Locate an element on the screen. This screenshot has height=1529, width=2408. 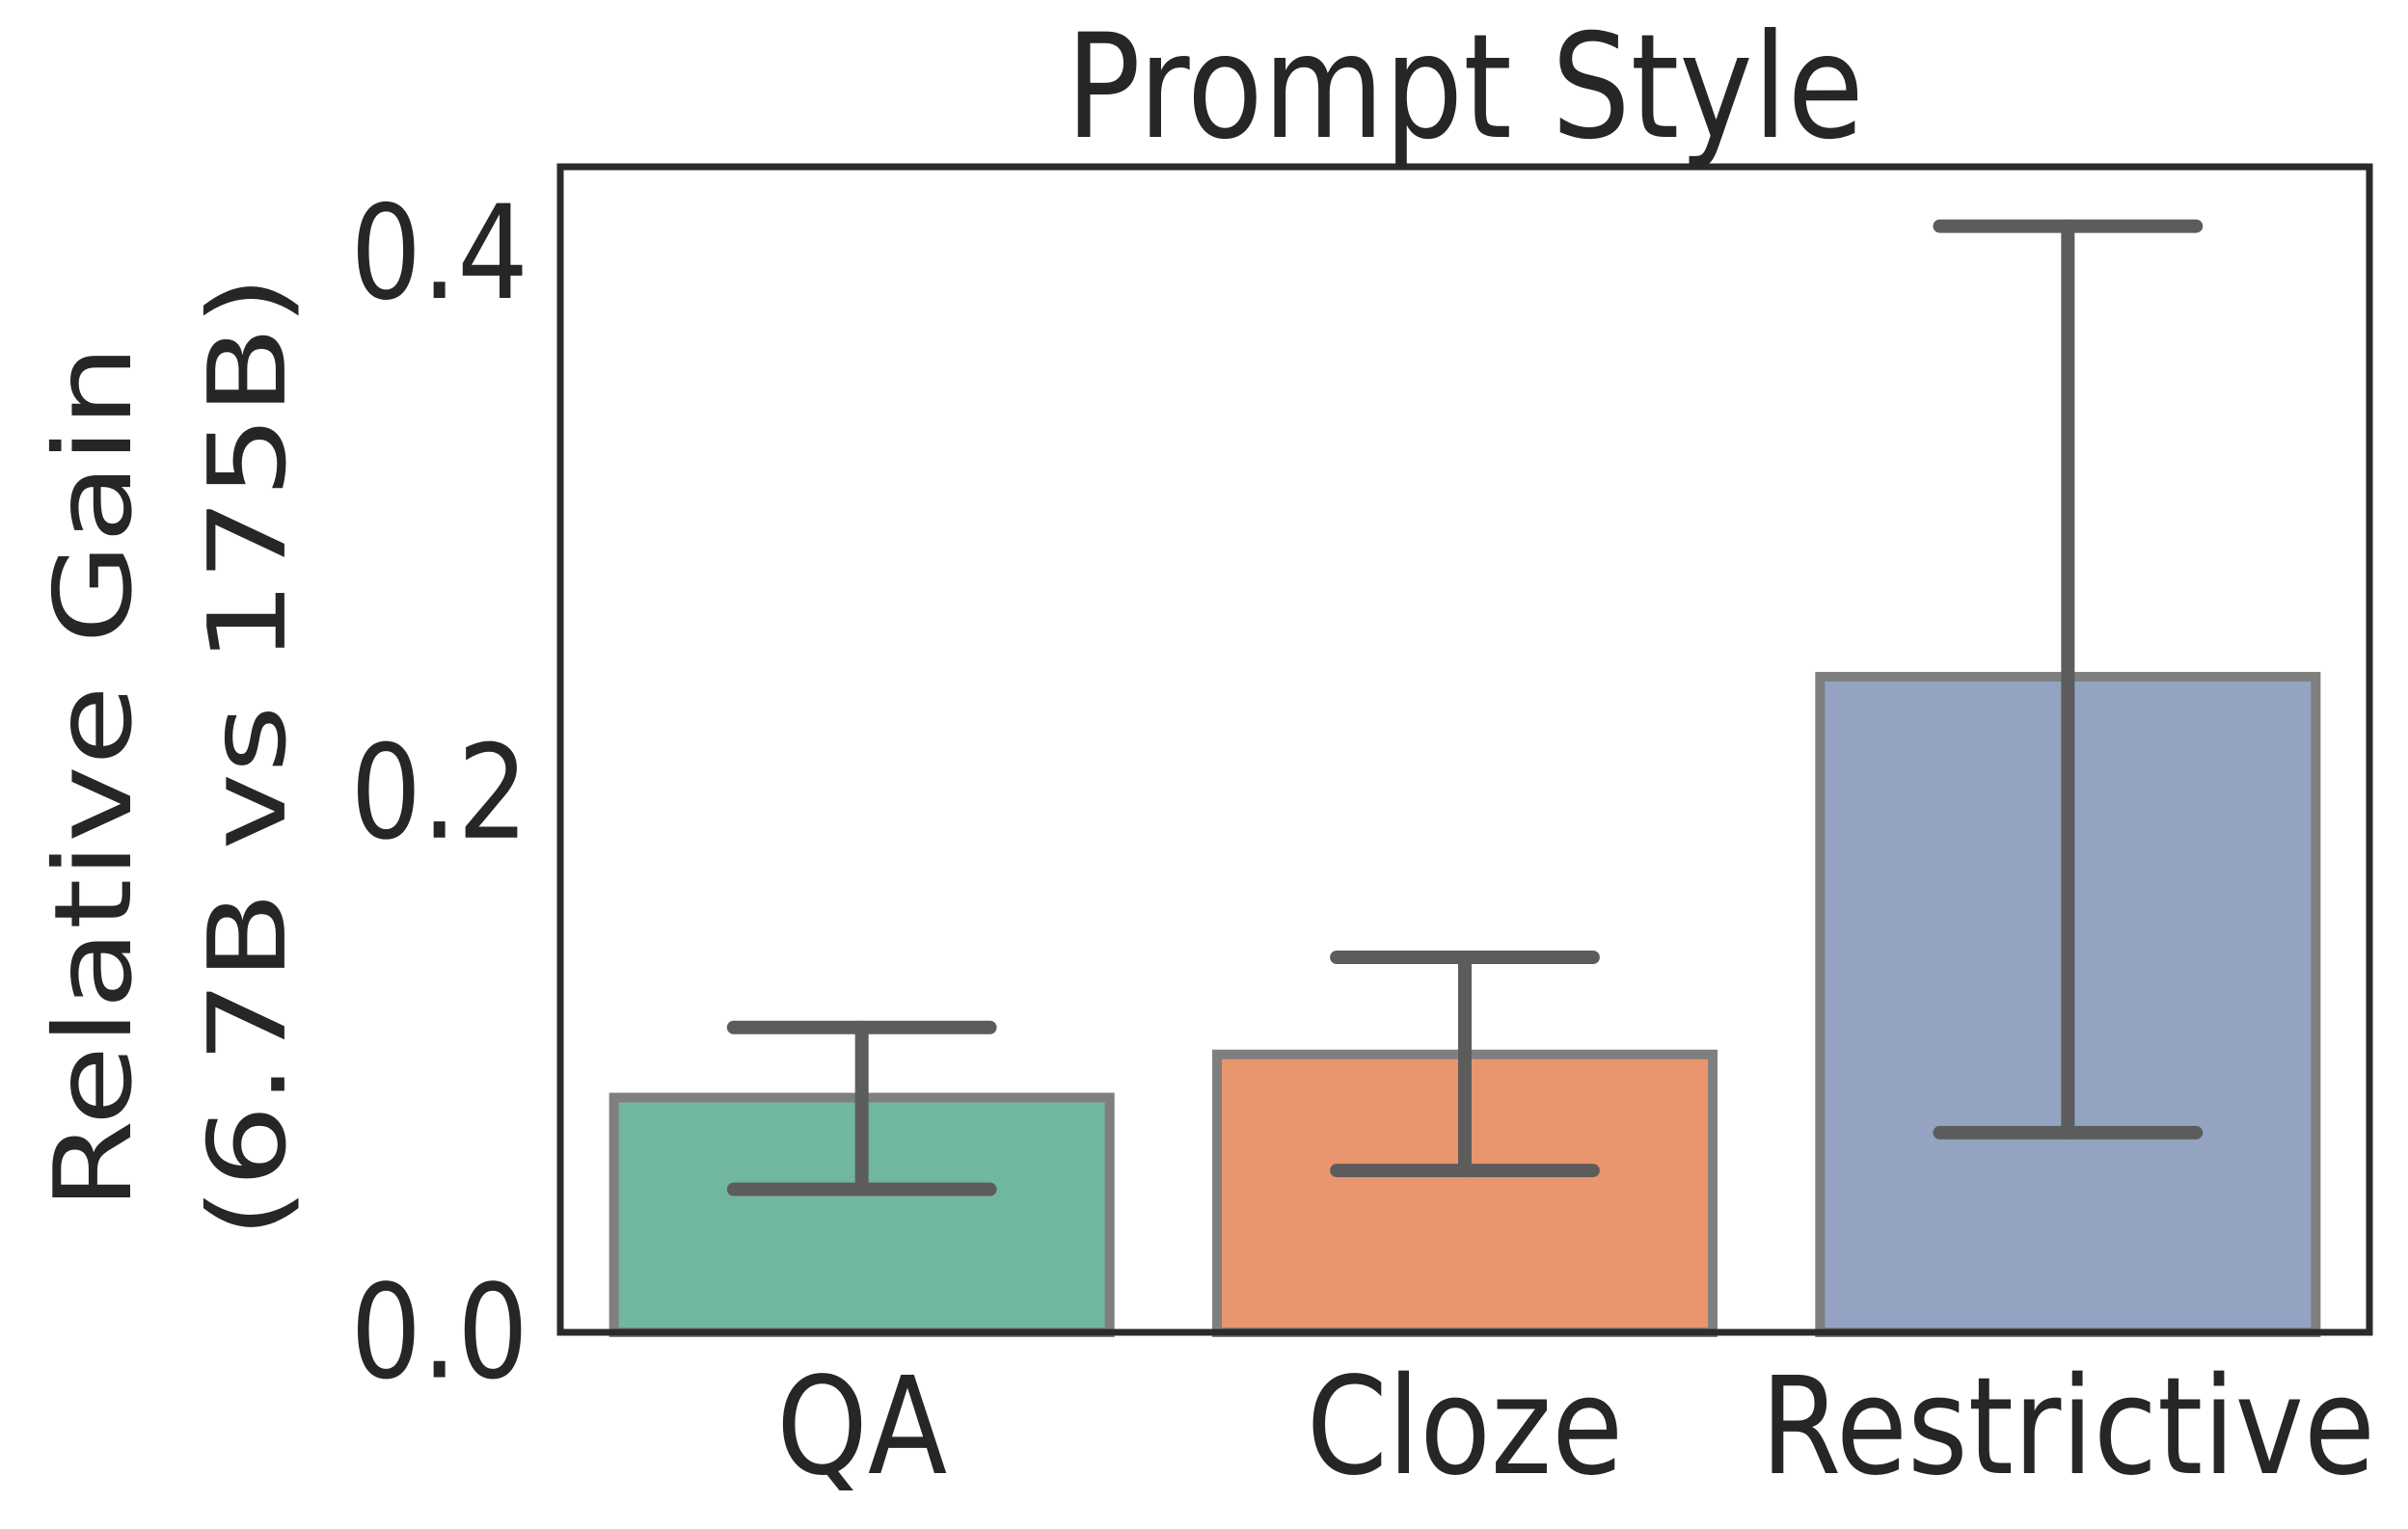
x-tick-label-cloze: Cloze is located at coordinates (1465, 1427).